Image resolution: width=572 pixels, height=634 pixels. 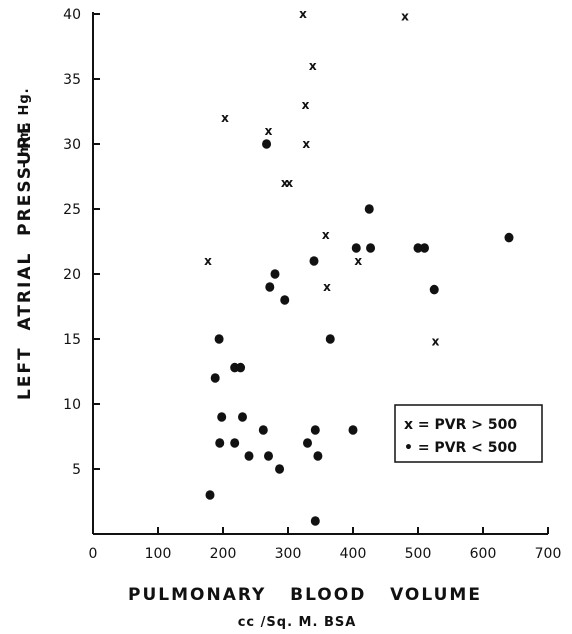 What do you see at coordinates (353, 554) in the screenshot?
I see `x-tick-label: 400` at bounding box center [353, 554].